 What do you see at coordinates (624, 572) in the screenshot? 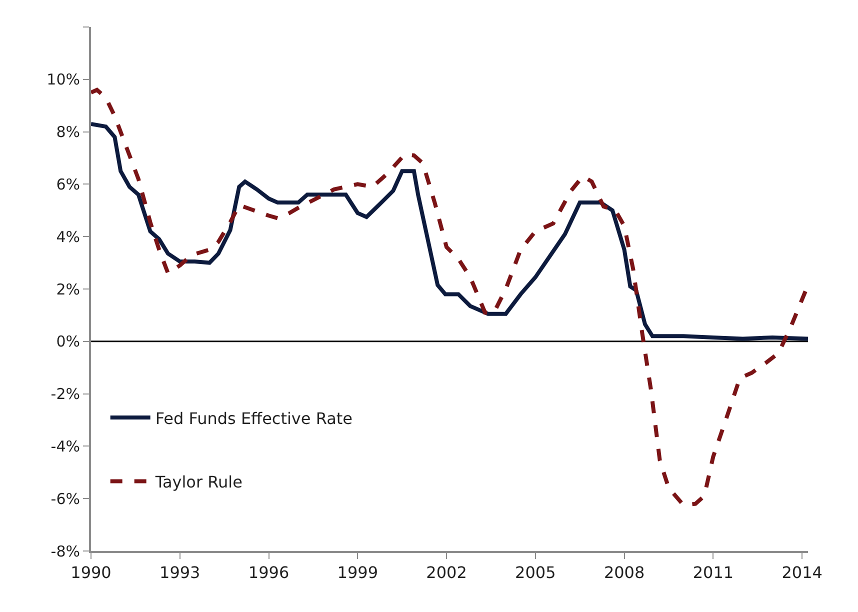
I see `x-tick-label: 2008` at bounding box center [624, 572].